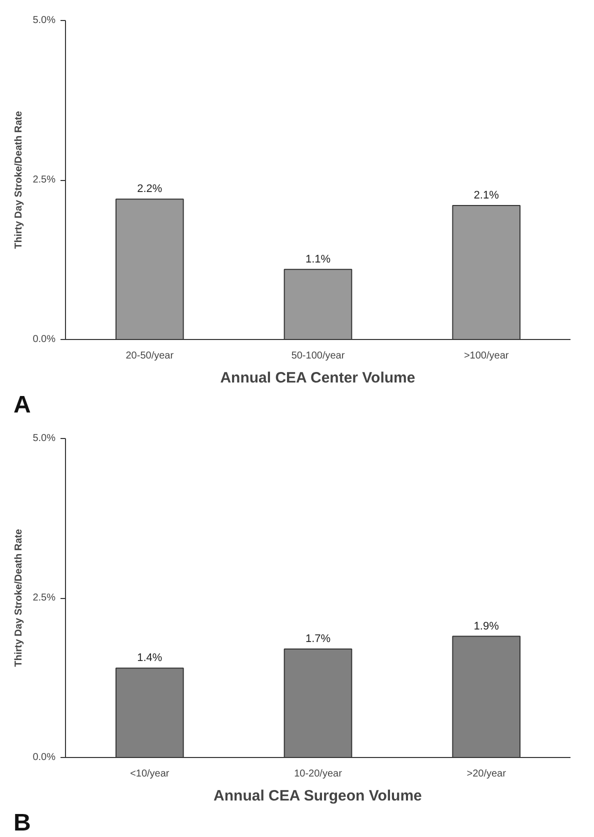 The image size is (594, 837). What do you see at coordinates (149, 189) in the screenshot?
I see `data-label: 2.2%` at bounding box center [149, 189].